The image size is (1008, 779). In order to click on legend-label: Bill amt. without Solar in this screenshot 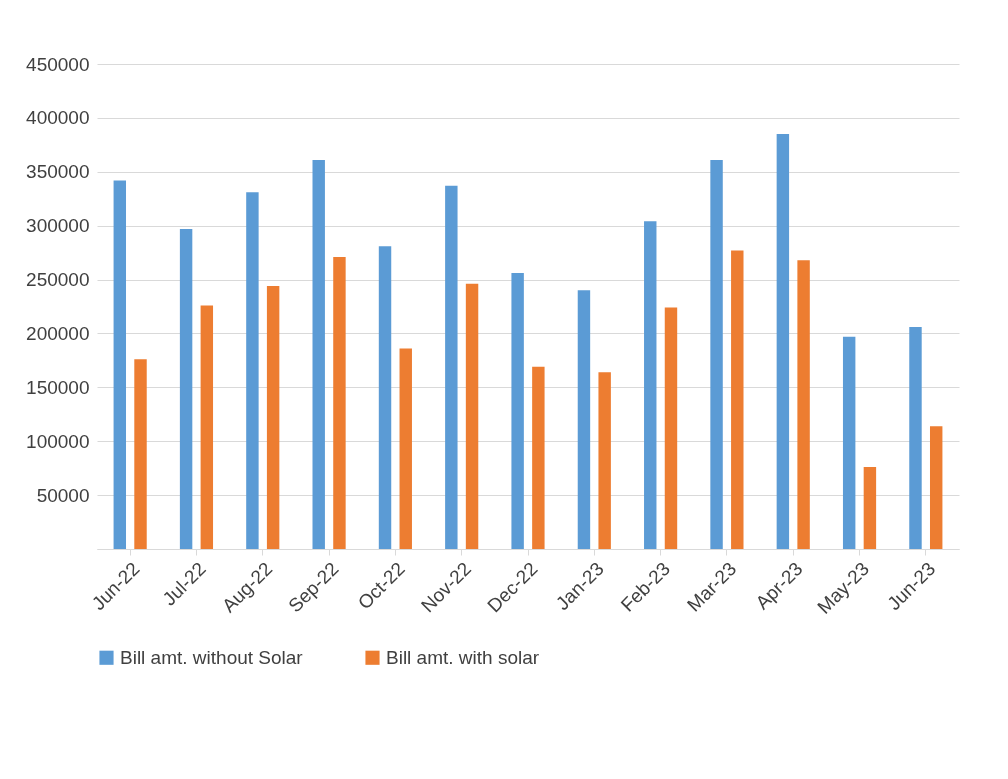, I will do `click(212, 657)`.